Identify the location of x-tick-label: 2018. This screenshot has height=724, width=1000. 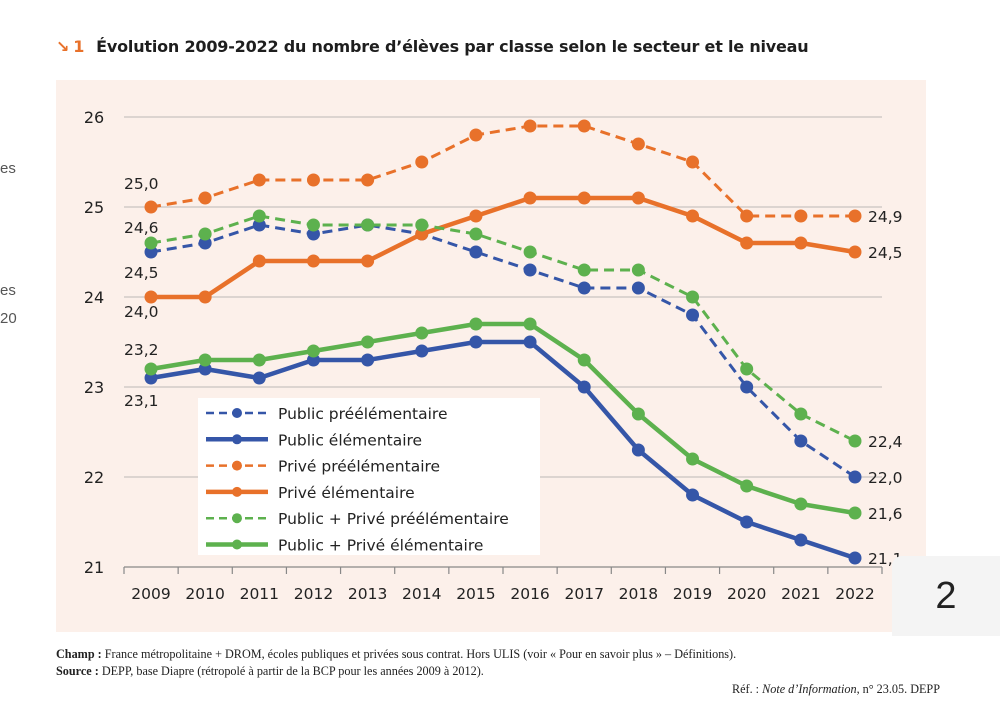
(638, 594).